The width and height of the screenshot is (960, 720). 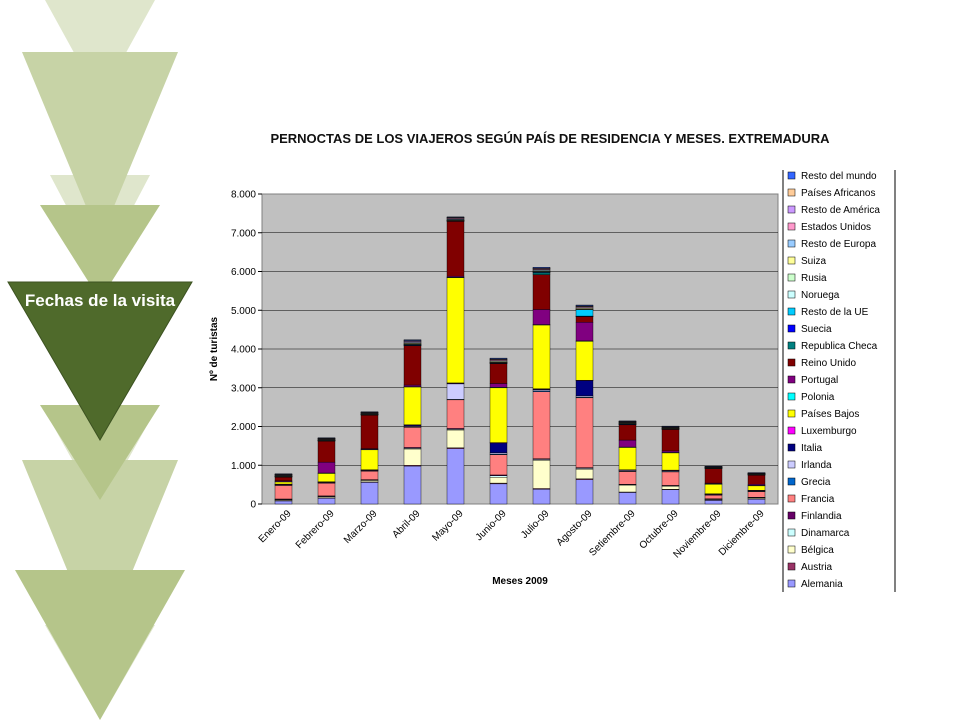 I want to click on x-tick-label: Agosto-09, so click(x=575, y=528).